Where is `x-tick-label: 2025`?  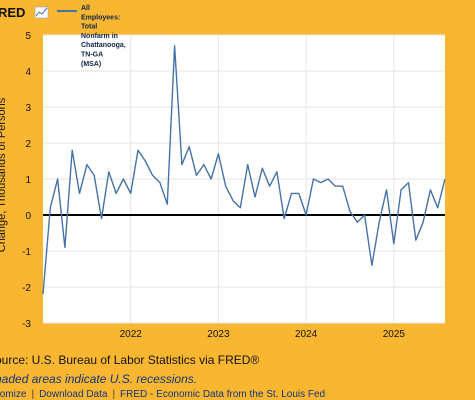
x-tick-label: 2025 is located at coordinates (394, 334).